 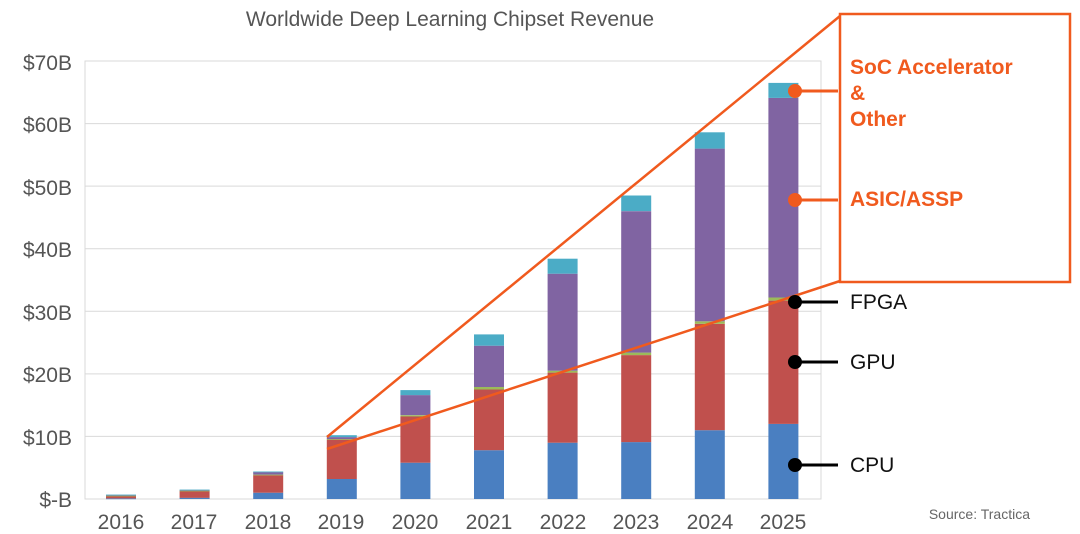 What do you see at coordinates (562, 322) in the screenshot?
I see `bar-segment-asic-assp-2022` at bounding box center [562, 322].